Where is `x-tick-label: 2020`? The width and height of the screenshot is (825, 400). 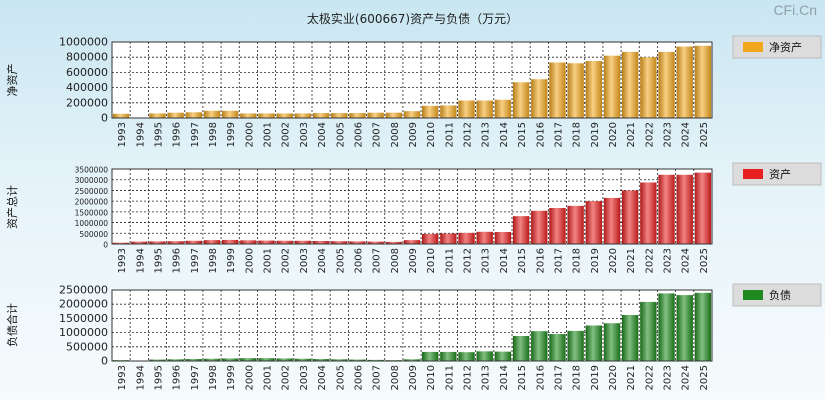
x-tick-label: 2020 is located at coordinates (613, 134).